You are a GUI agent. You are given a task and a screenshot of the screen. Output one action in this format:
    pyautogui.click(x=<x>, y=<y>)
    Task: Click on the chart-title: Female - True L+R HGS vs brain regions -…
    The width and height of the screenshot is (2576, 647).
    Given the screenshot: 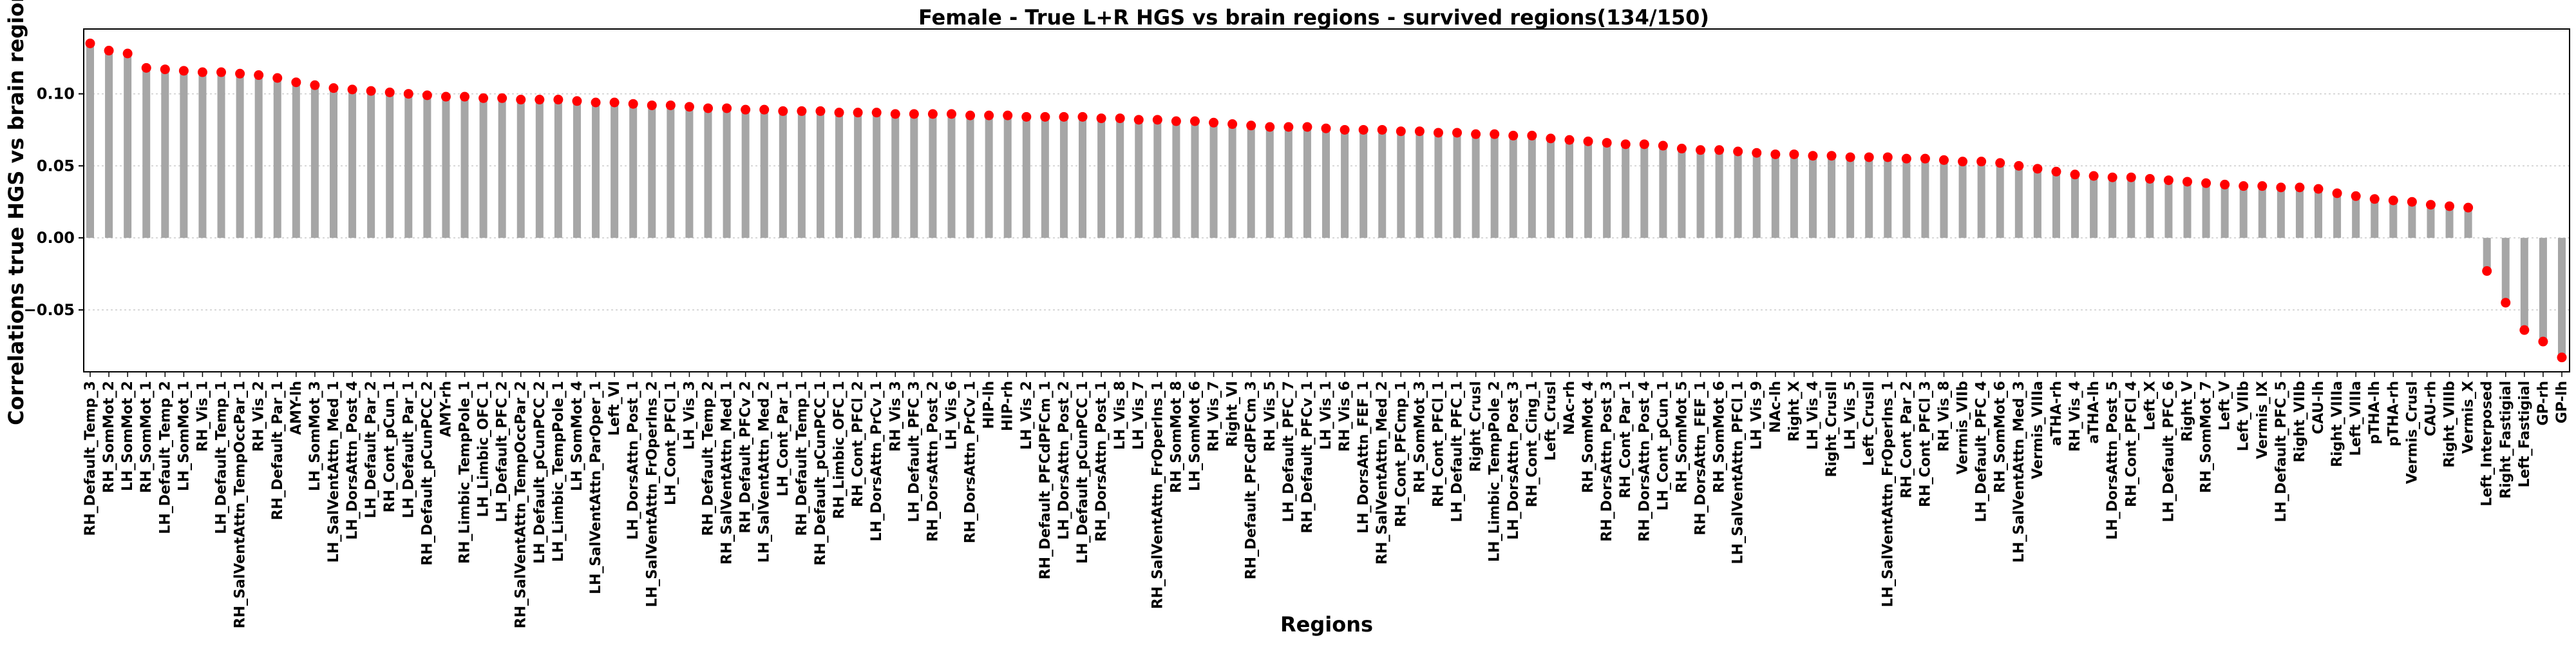 What is the action you would take?
    pyautogui.click(x=1314, y=17)
    